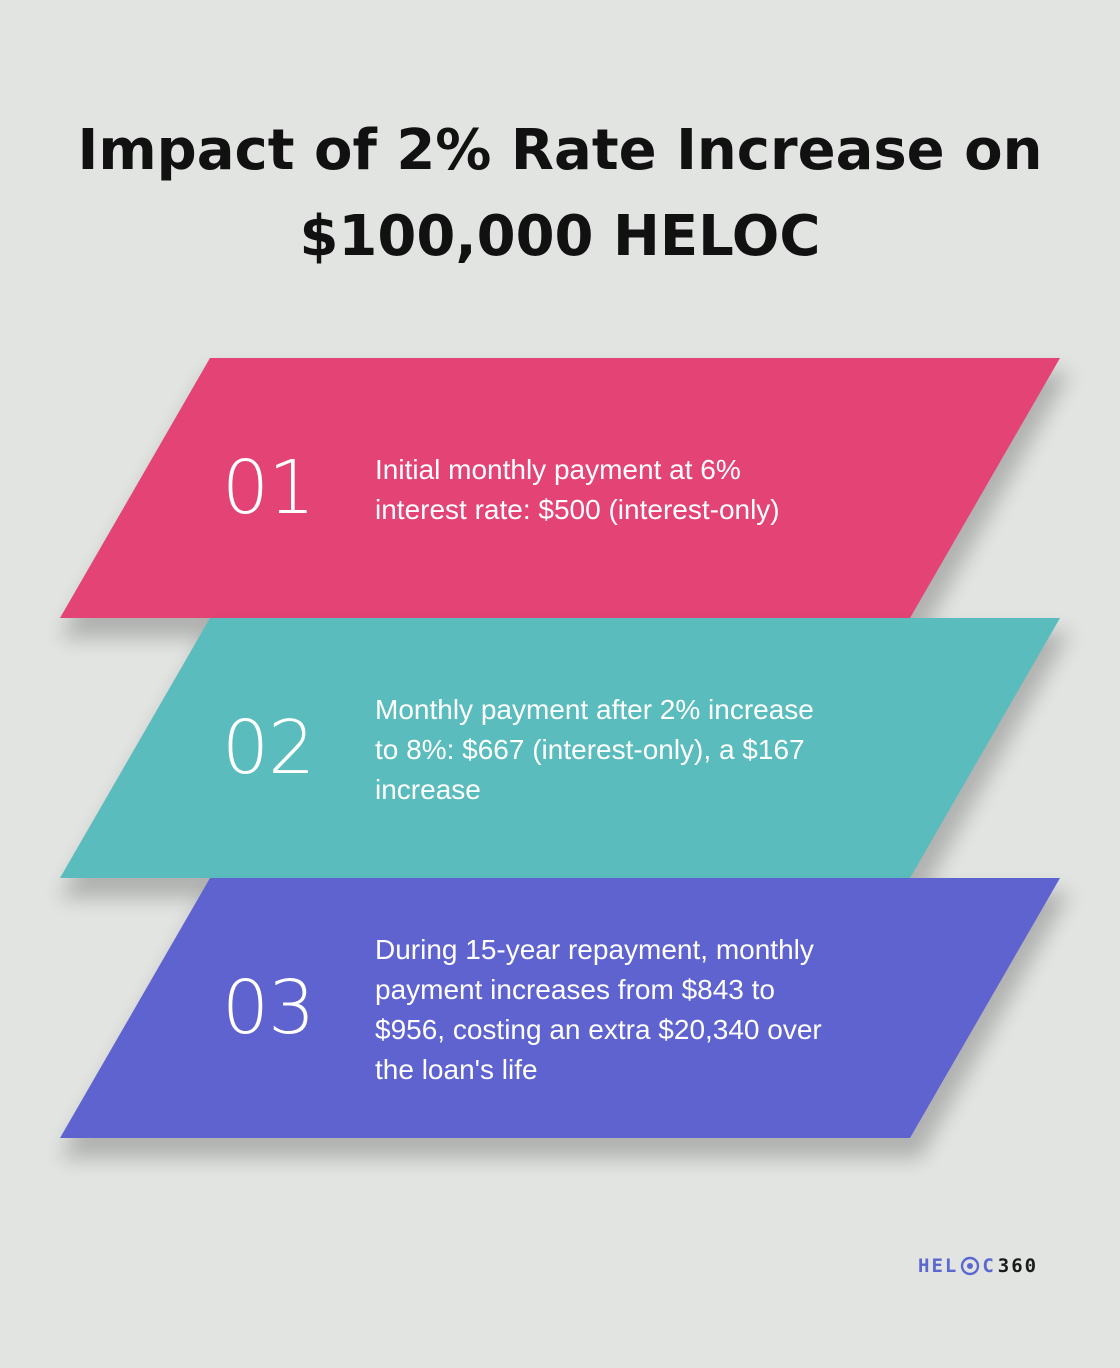 This screenshot has width=1120, height=1368. Describe the element at coordinates (268, 748) in the screenshot. I see `step-number-2: 02` at that location.